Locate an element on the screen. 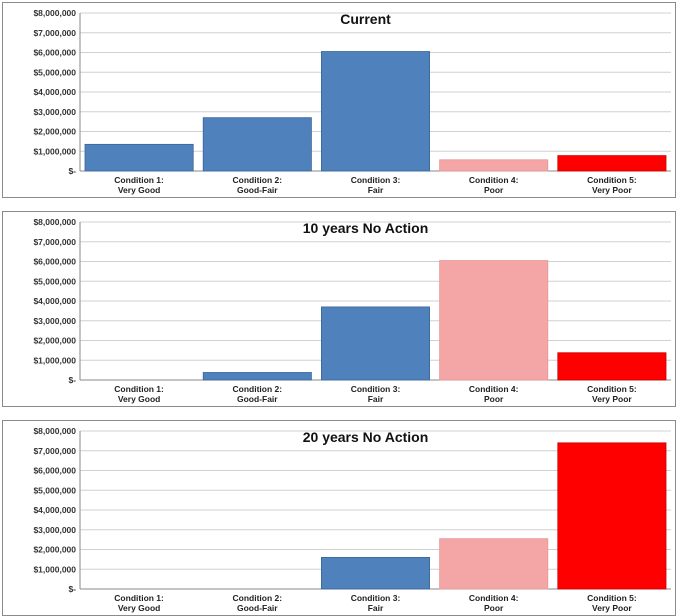  chart-title: 10 years No Action is located at coordinates (366, 228).